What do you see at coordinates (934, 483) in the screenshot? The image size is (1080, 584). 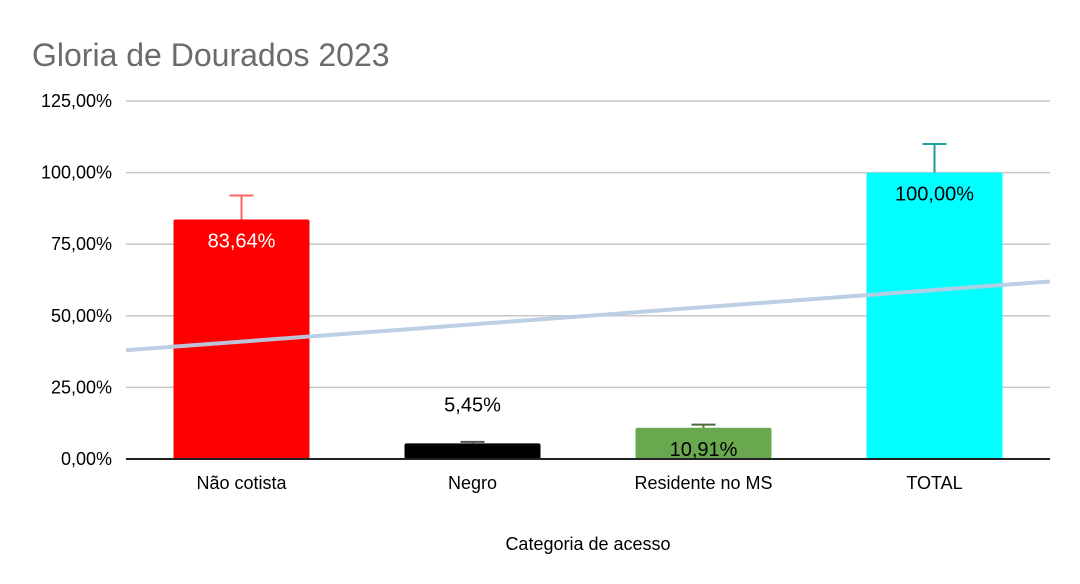 I see `x-tick-label: TOTAL` at bounding box center [934, 483].